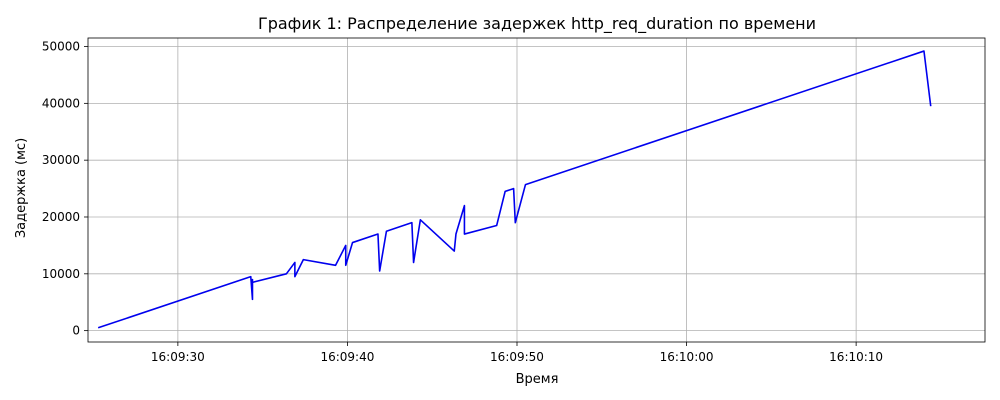 This screenshot has width=1000, height=400. I want to click on y-tick-label: 30000, so click(61, 160).